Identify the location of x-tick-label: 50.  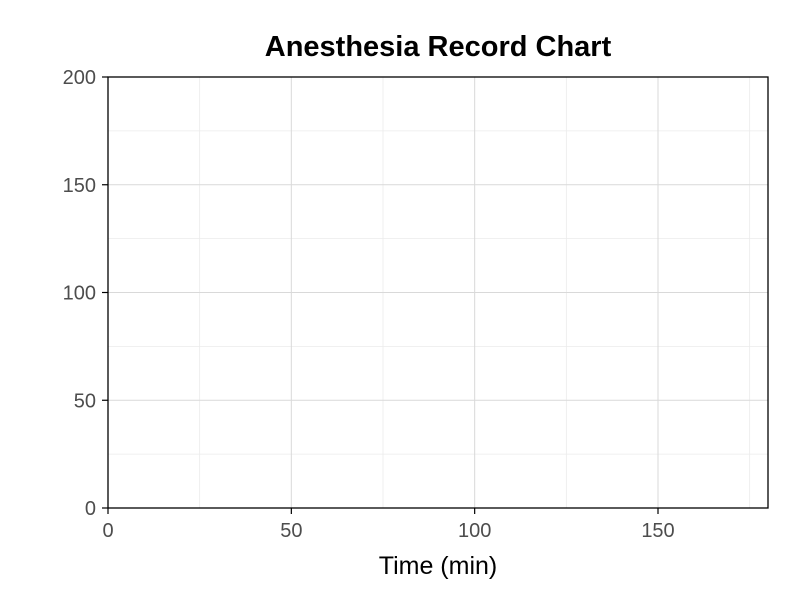
(291, 531).